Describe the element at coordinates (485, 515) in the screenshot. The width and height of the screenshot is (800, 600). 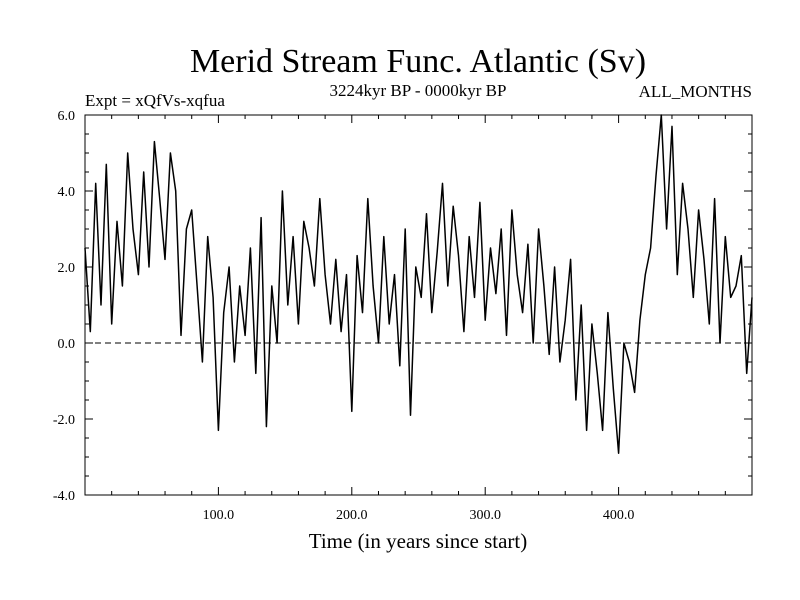
I see `x-tick-label: 300.0` at that location.